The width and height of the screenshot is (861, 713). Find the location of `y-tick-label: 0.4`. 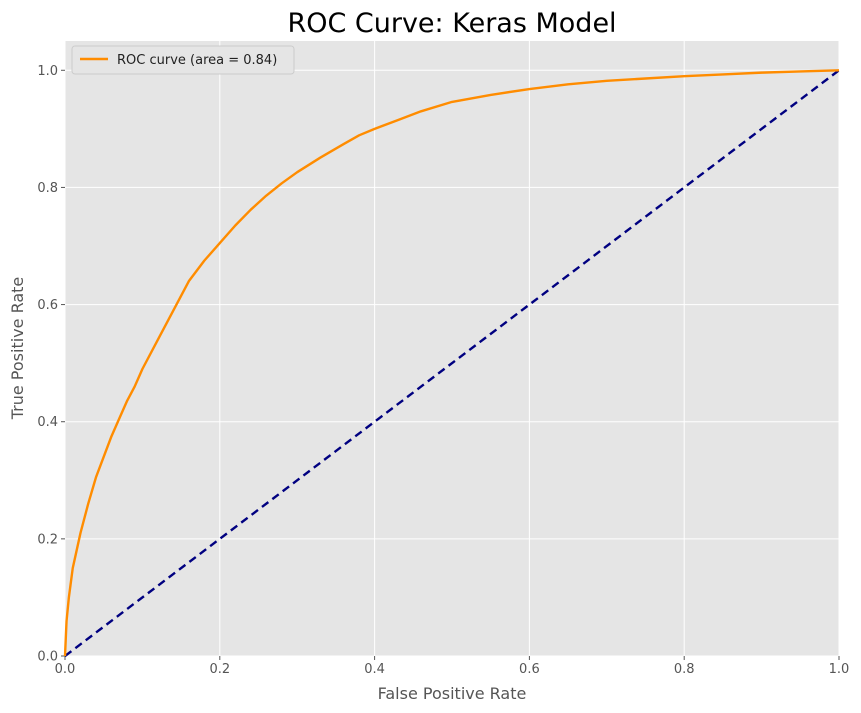

y-tick-label: 0.4 is located at coordinates (47, 422).